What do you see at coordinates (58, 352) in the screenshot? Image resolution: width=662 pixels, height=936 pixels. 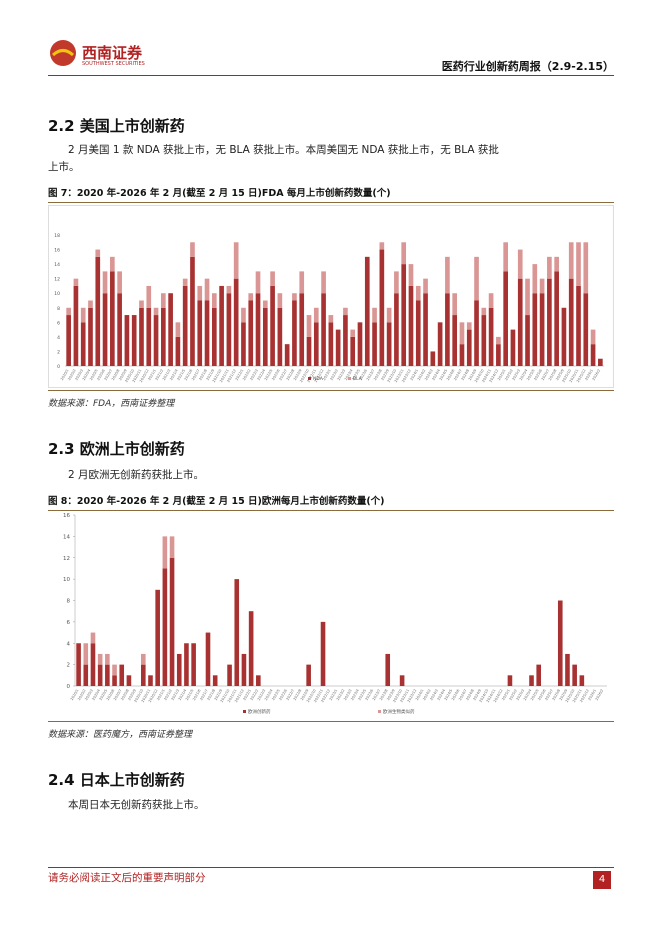 I see `y-tick-label: 2` at bounding box center [58, 352].